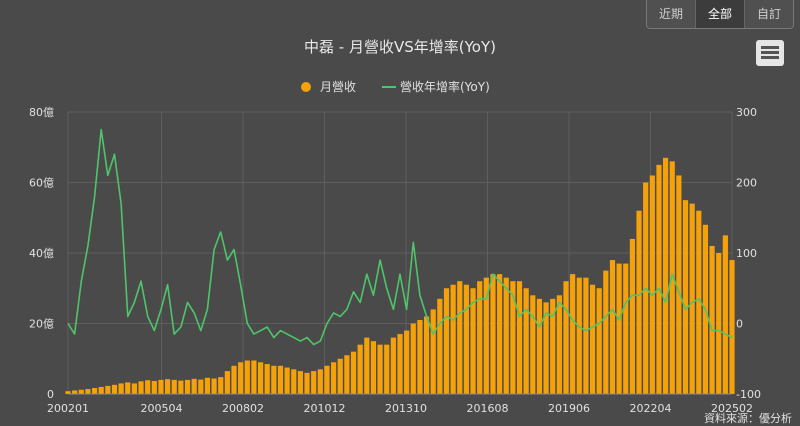 The height and width of the screenshot is (426, 800). Describe the element at coordinates (650, 408) in the screenshot. I see `x-tick-label: 202204` at that location.